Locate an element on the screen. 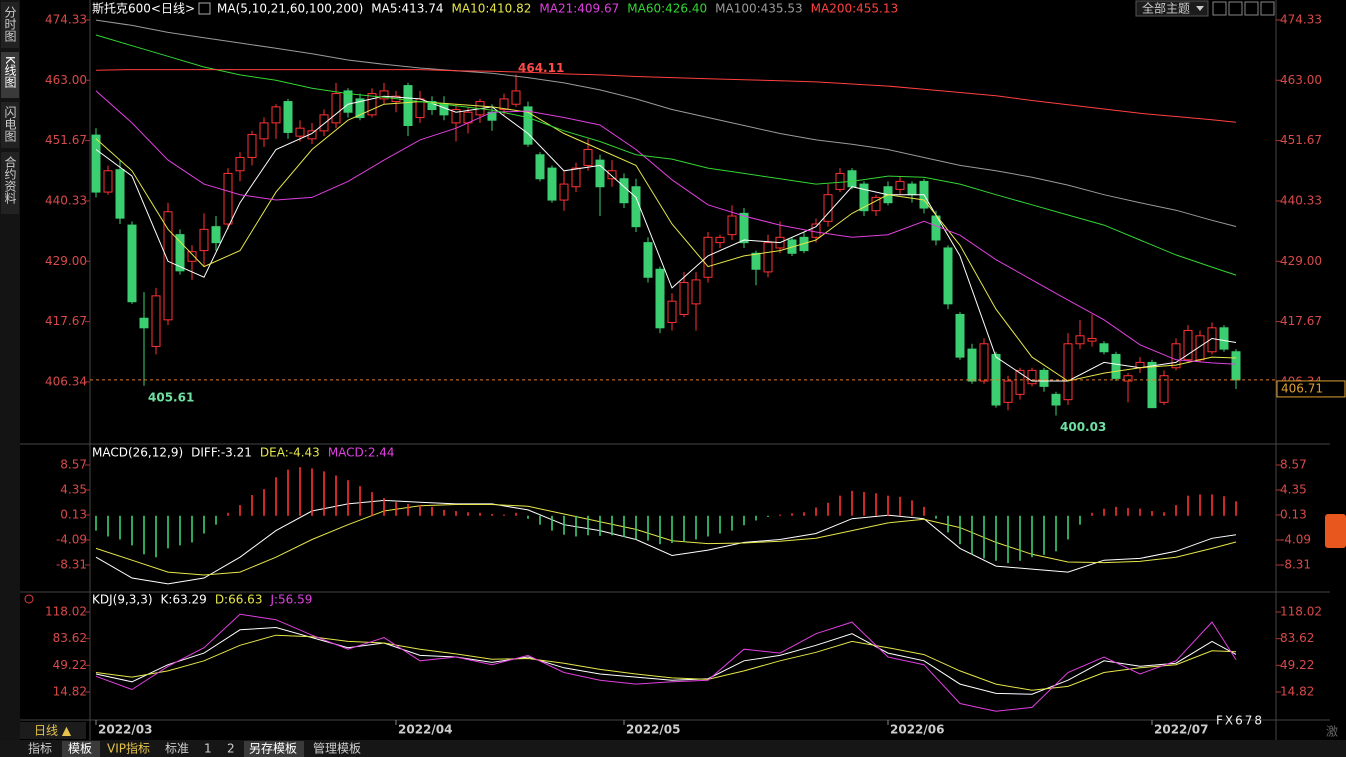 The height and width of the screenshot is (757, 1346). period-button is located at coordinates (53, 730).